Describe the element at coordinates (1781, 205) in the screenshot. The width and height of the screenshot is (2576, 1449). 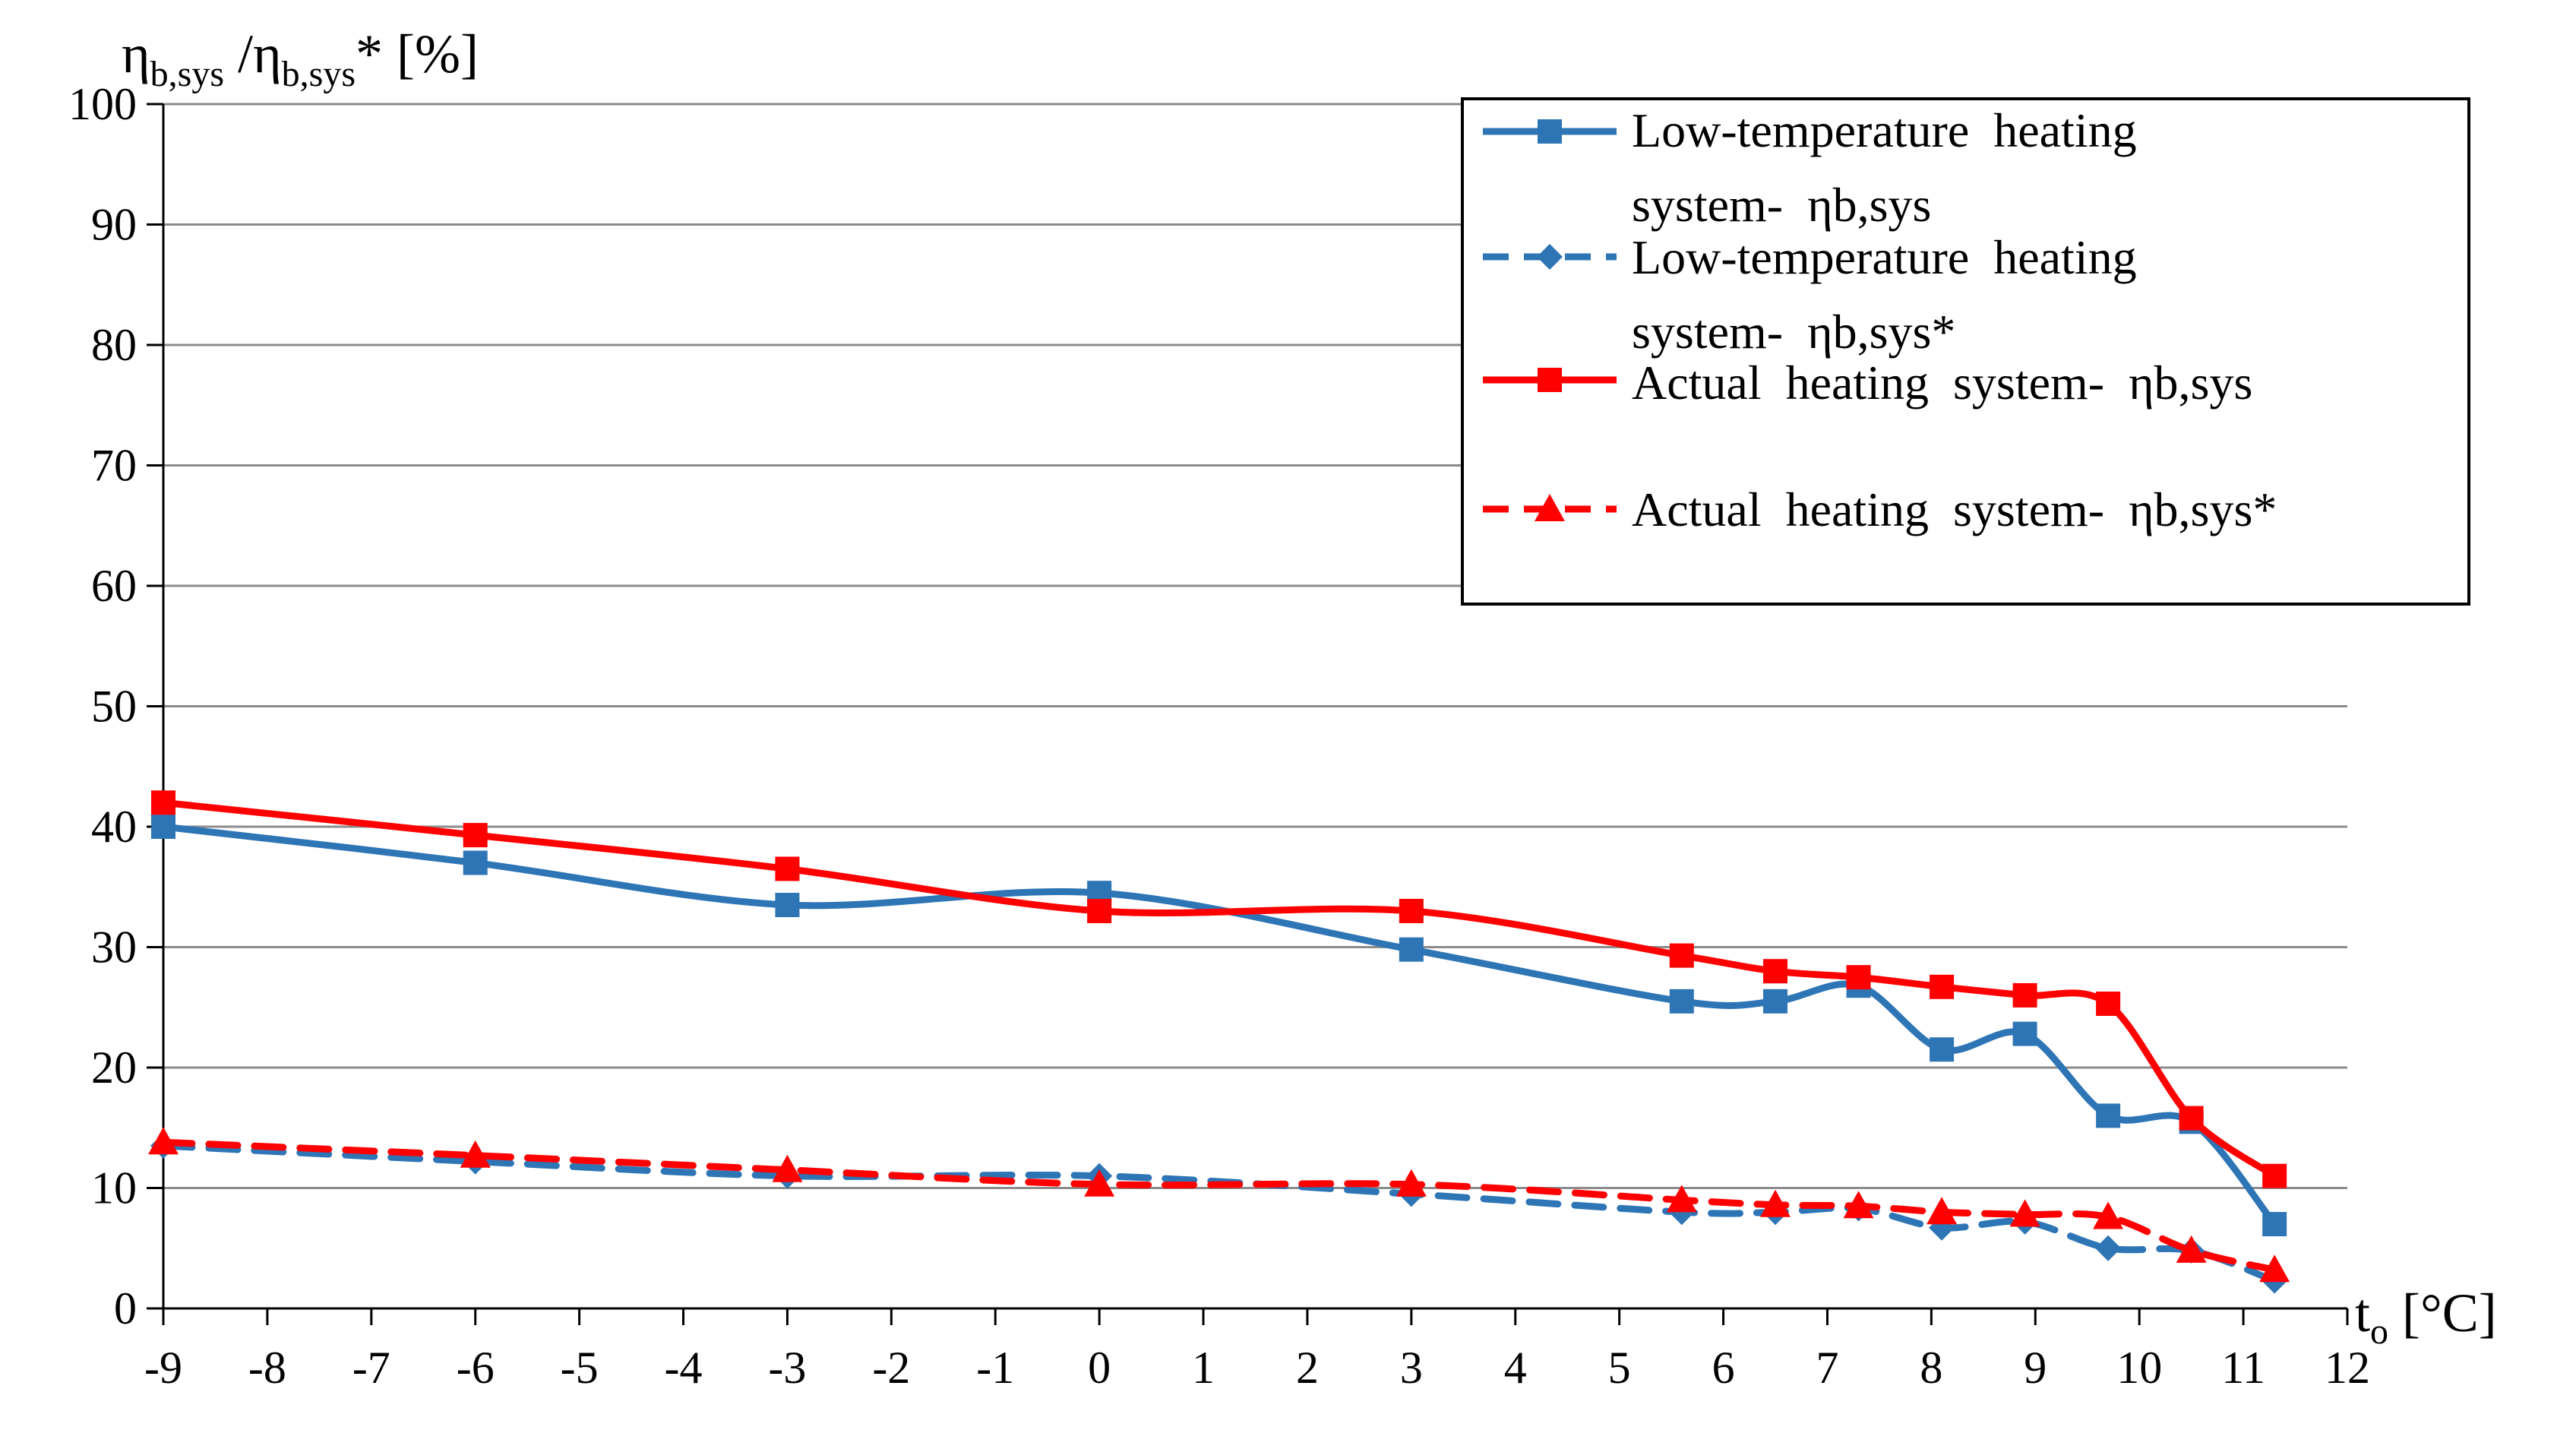
I see `legend-label: system- ηb,sys` at that location.